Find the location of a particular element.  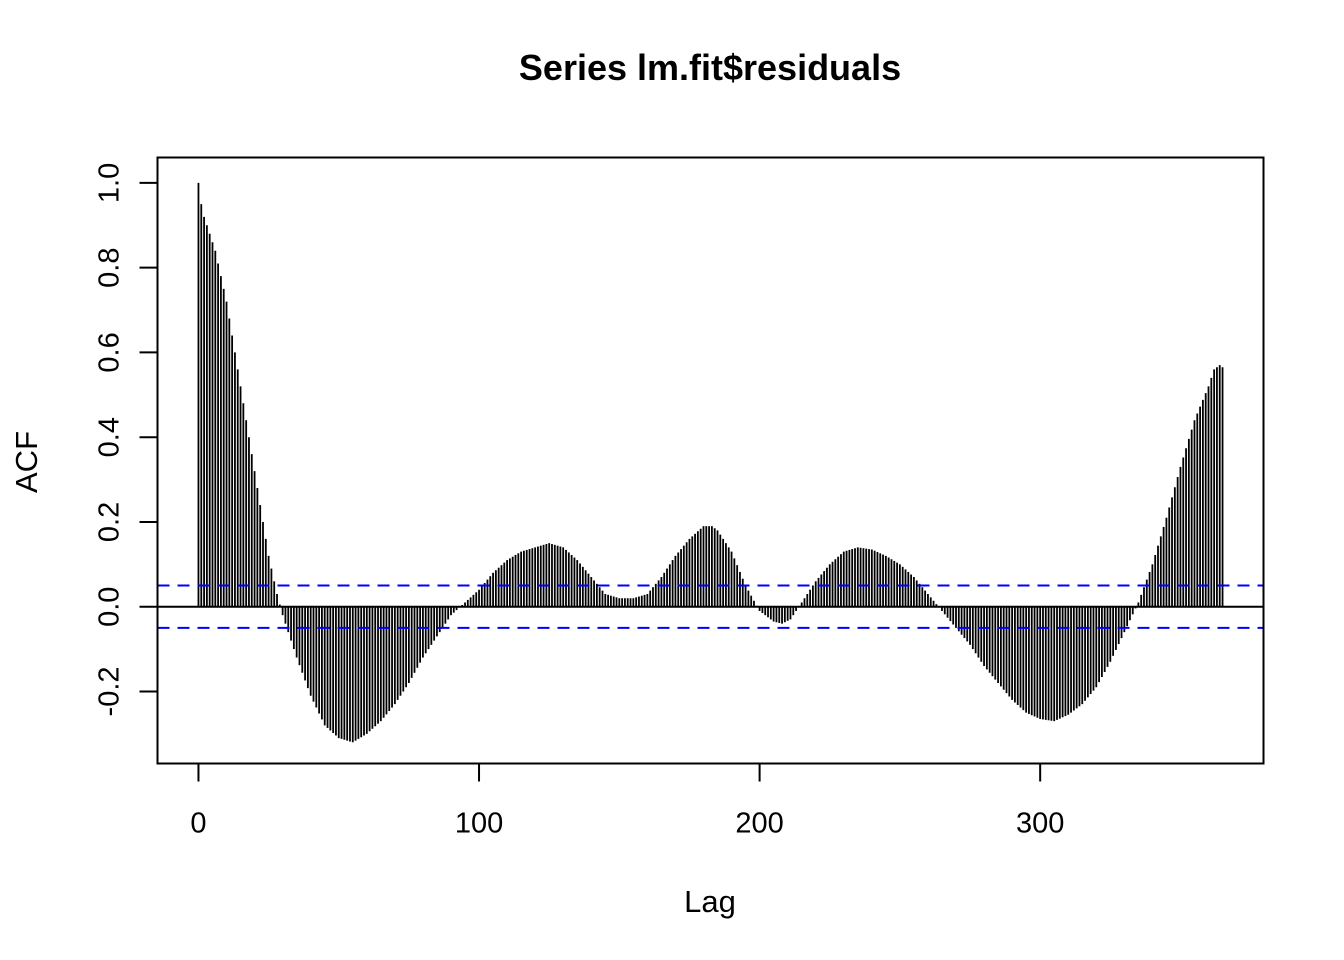

y-tick-label: 0.2 is located at coordinates (110, 522).